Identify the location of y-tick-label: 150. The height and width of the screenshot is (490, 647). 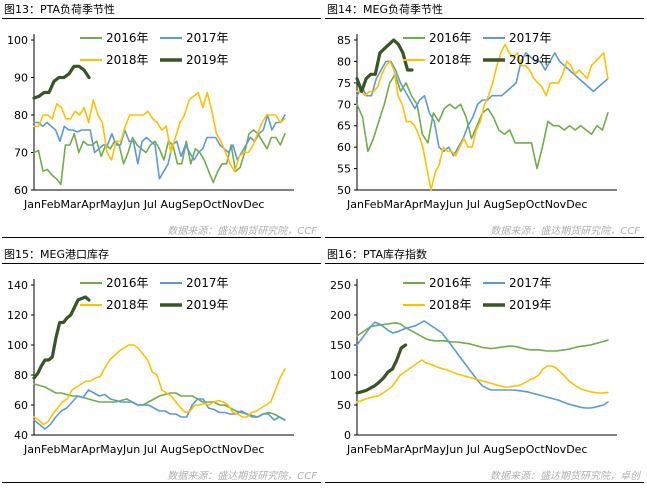
(340, 345).